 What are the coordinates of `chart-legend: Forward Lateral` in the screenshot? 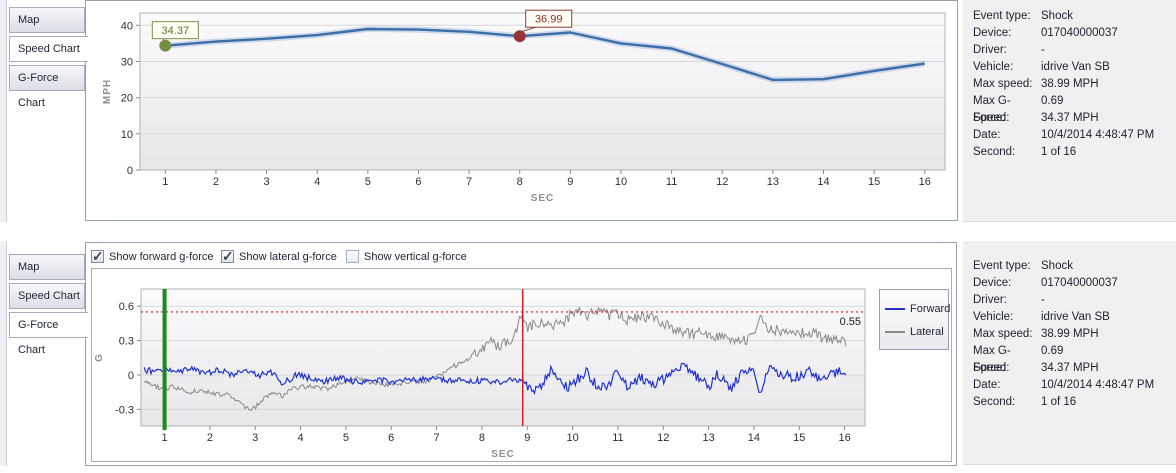 It's located at (915, 319).